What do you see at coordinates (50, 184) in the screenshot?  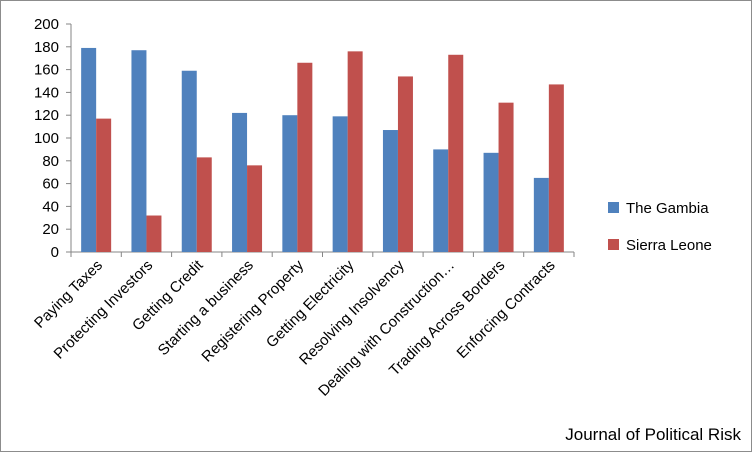 I see `y-tick-label: 60` at bounding box center [50, 184].